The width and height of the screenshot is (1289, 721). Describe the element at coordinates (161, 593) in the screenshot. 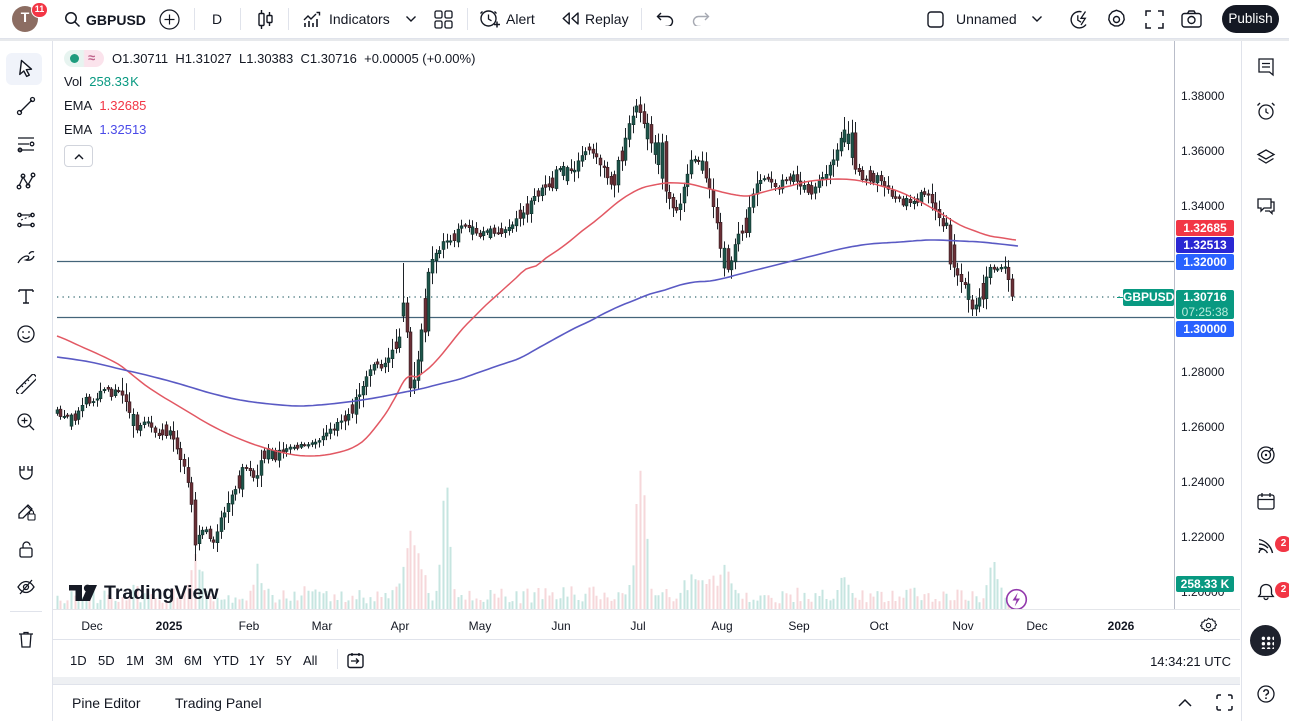

I see `svg-text: TradingView` at that location.